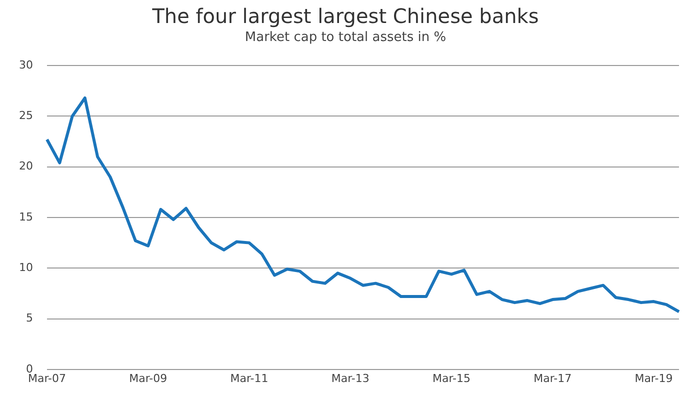  Describe the element at coordinates (25, 65) in the screenshot. I see `y-tick-label: 30` at that location.